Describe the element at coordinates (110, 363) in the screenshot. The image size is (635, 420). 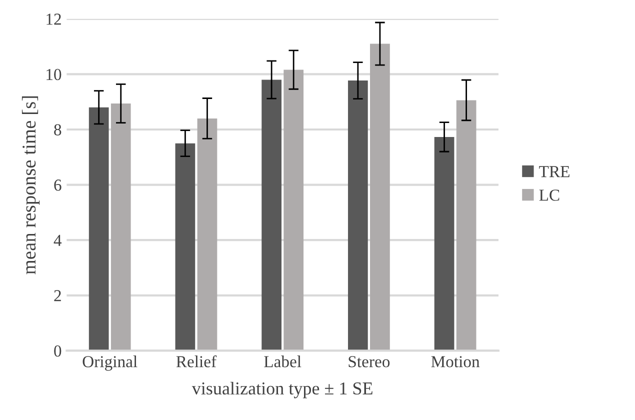
I see `x-tick-label: Original` at that location.